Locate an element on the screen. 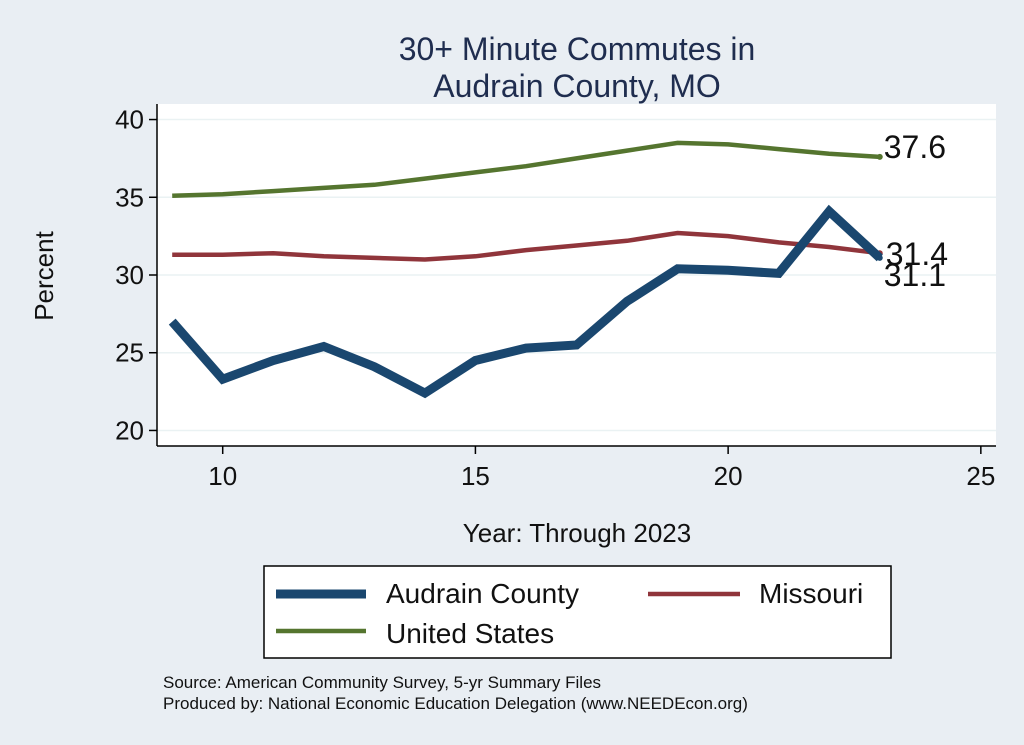  legend-label-missouri: Missouri is located at coordinates (811, 593).